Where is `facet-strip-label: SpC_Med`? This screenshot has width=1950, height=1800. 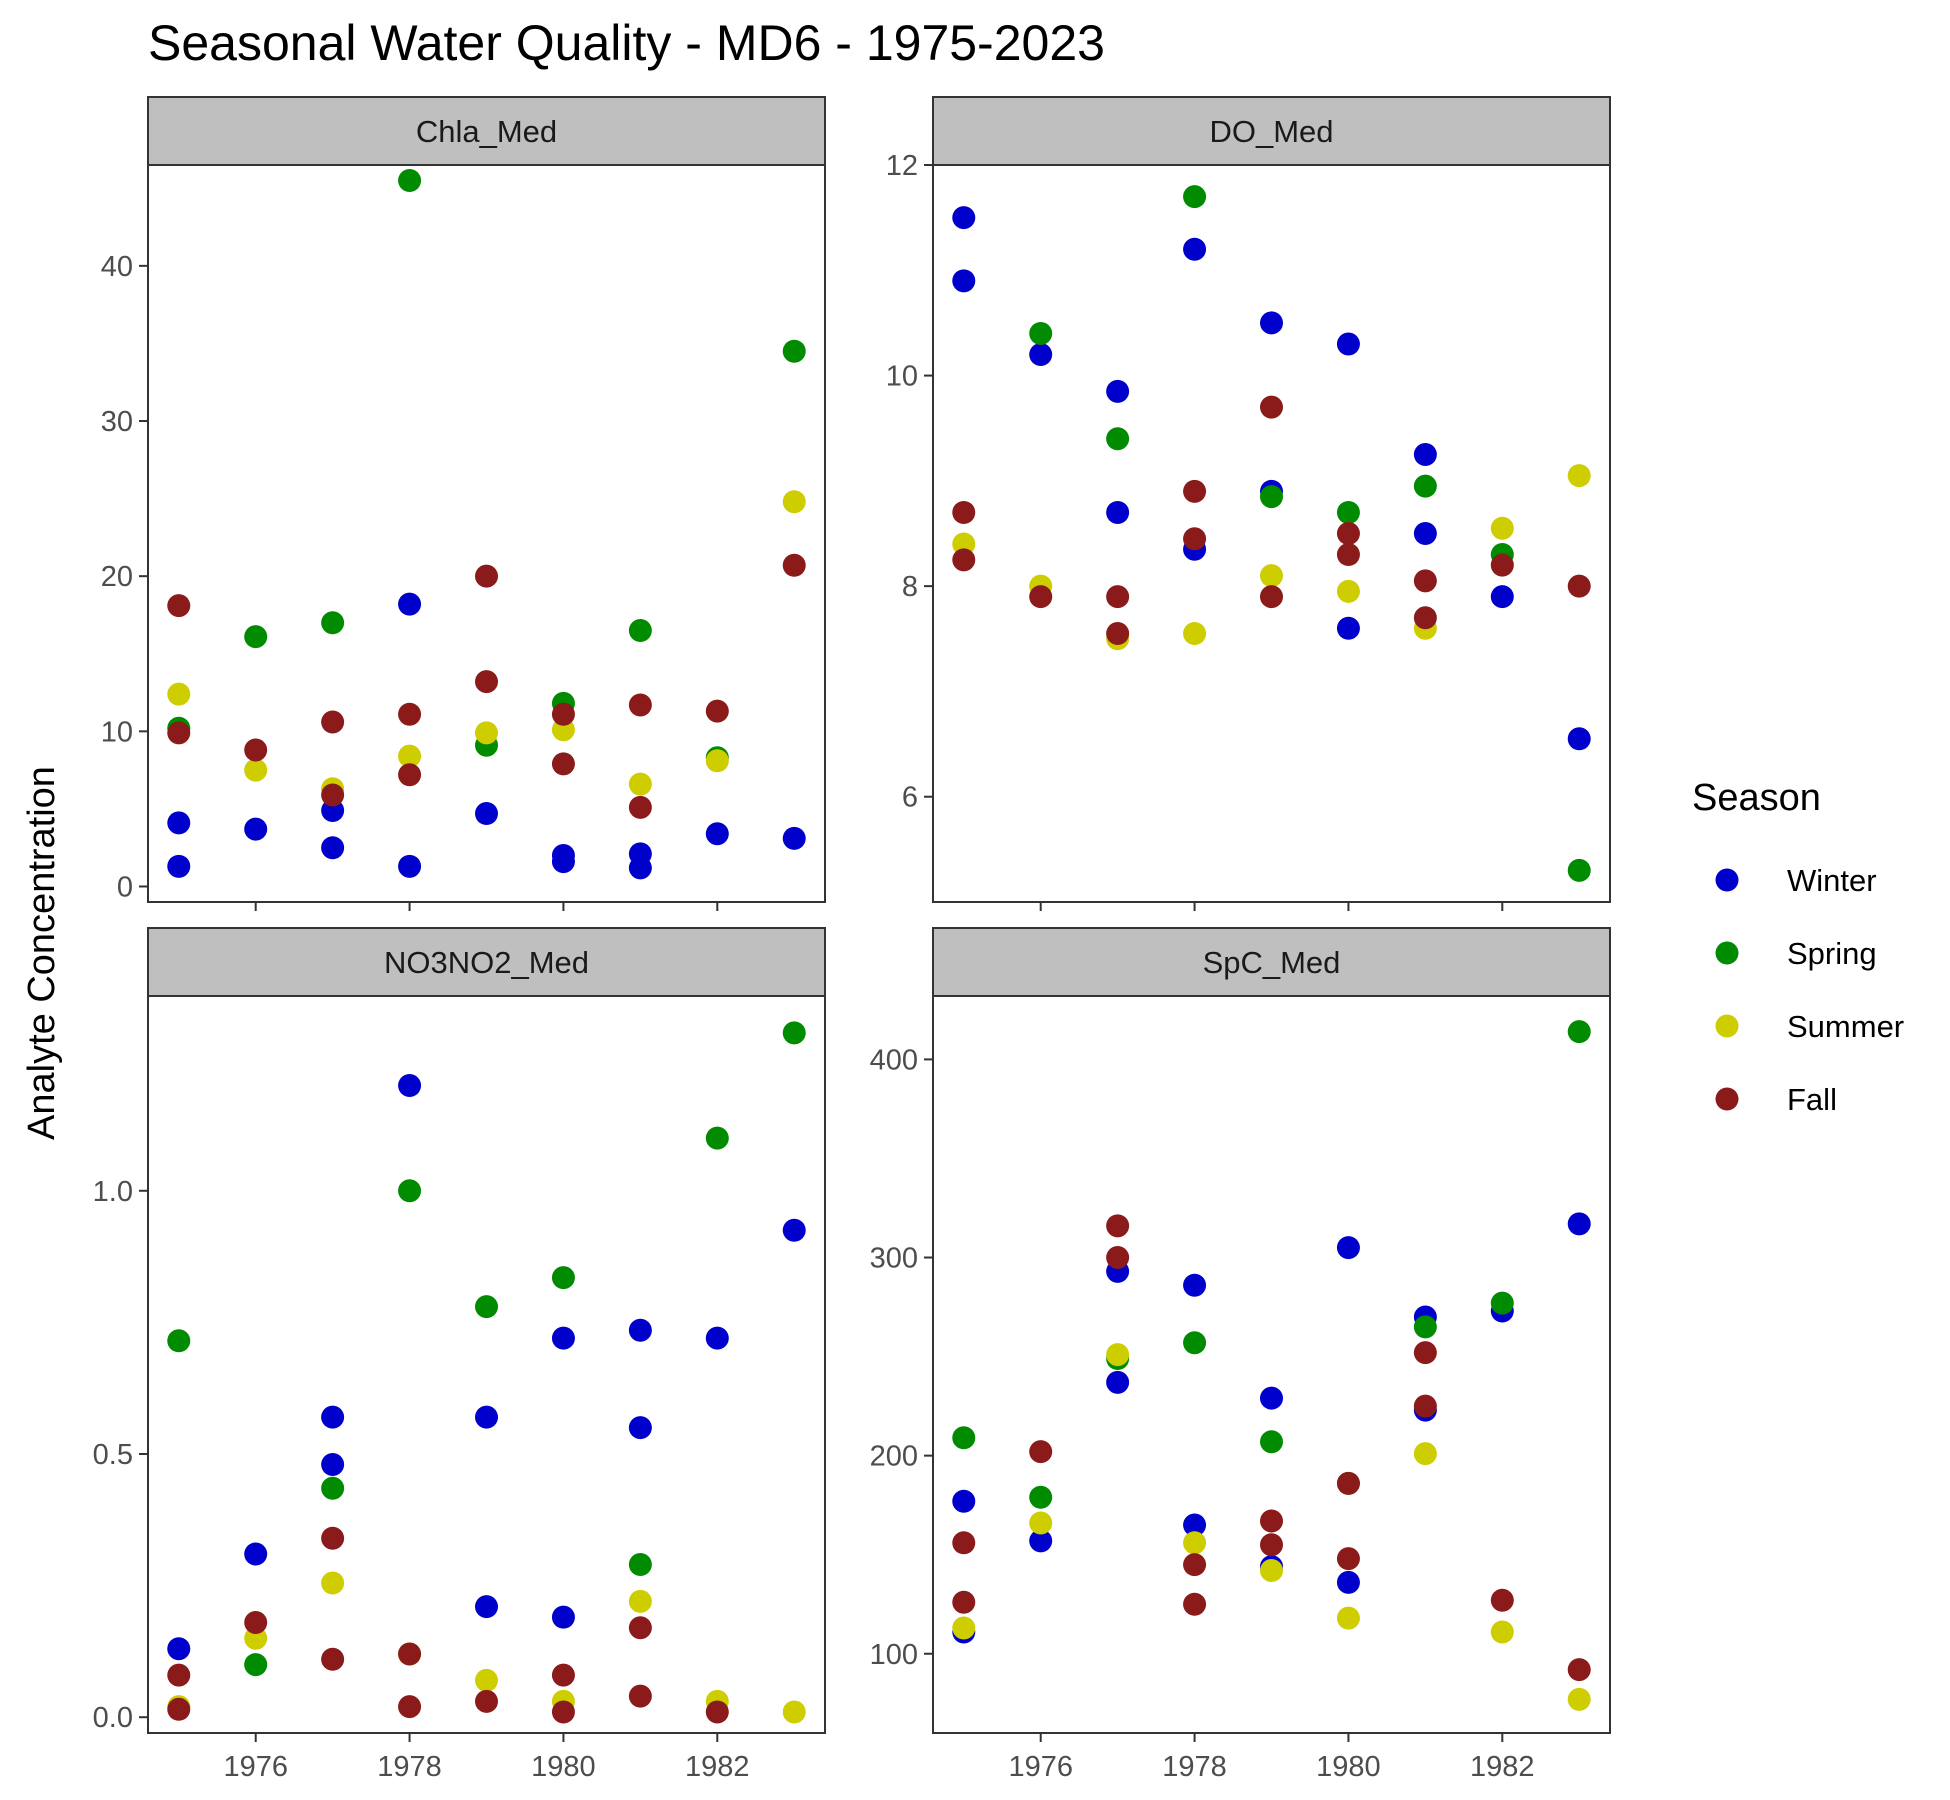 facet-strip-label: SpC_Med is located at coordinates (1272, 962).